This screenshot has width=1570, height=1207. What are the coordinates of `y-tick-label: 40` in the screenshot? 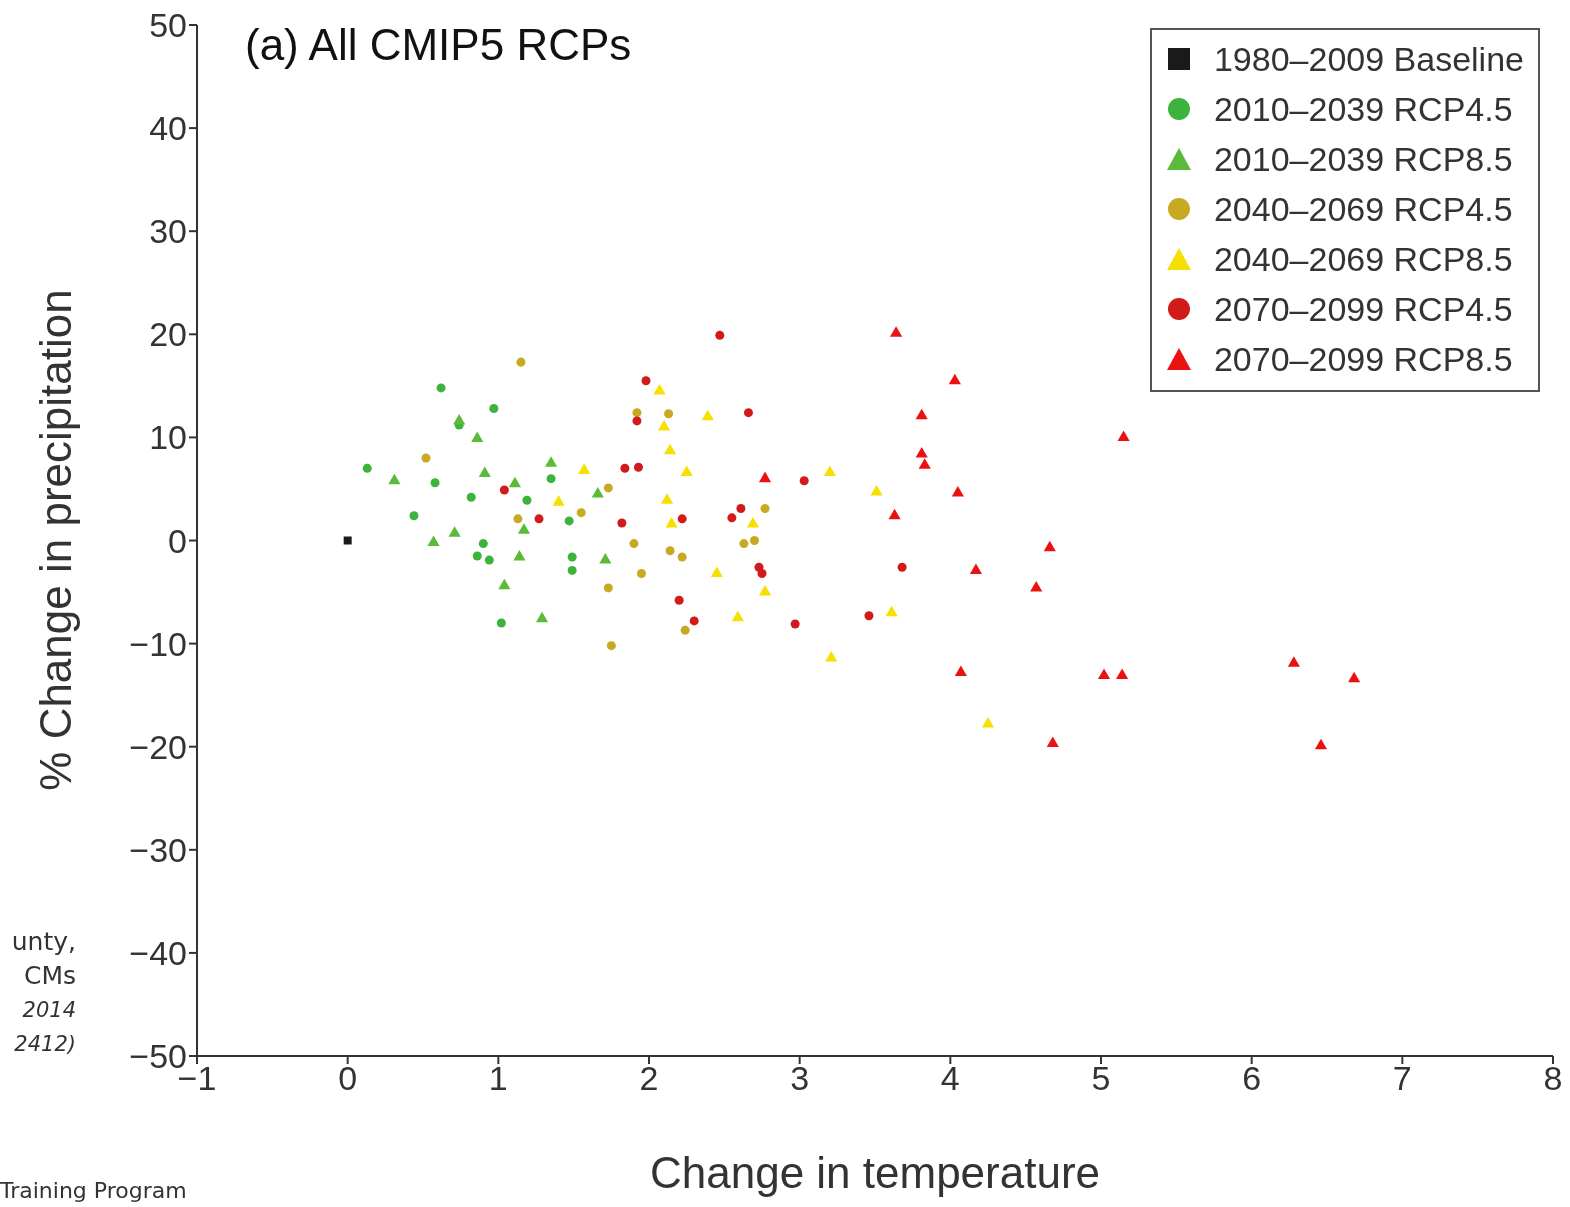 It's located at (168, 128).